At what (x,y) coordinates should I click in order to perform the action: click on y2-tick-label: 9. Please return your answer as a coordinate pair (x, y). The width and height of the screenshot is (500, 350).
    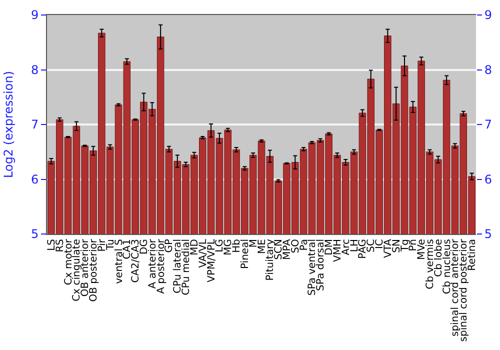
    Looking at the image, I should click on (488, 15).